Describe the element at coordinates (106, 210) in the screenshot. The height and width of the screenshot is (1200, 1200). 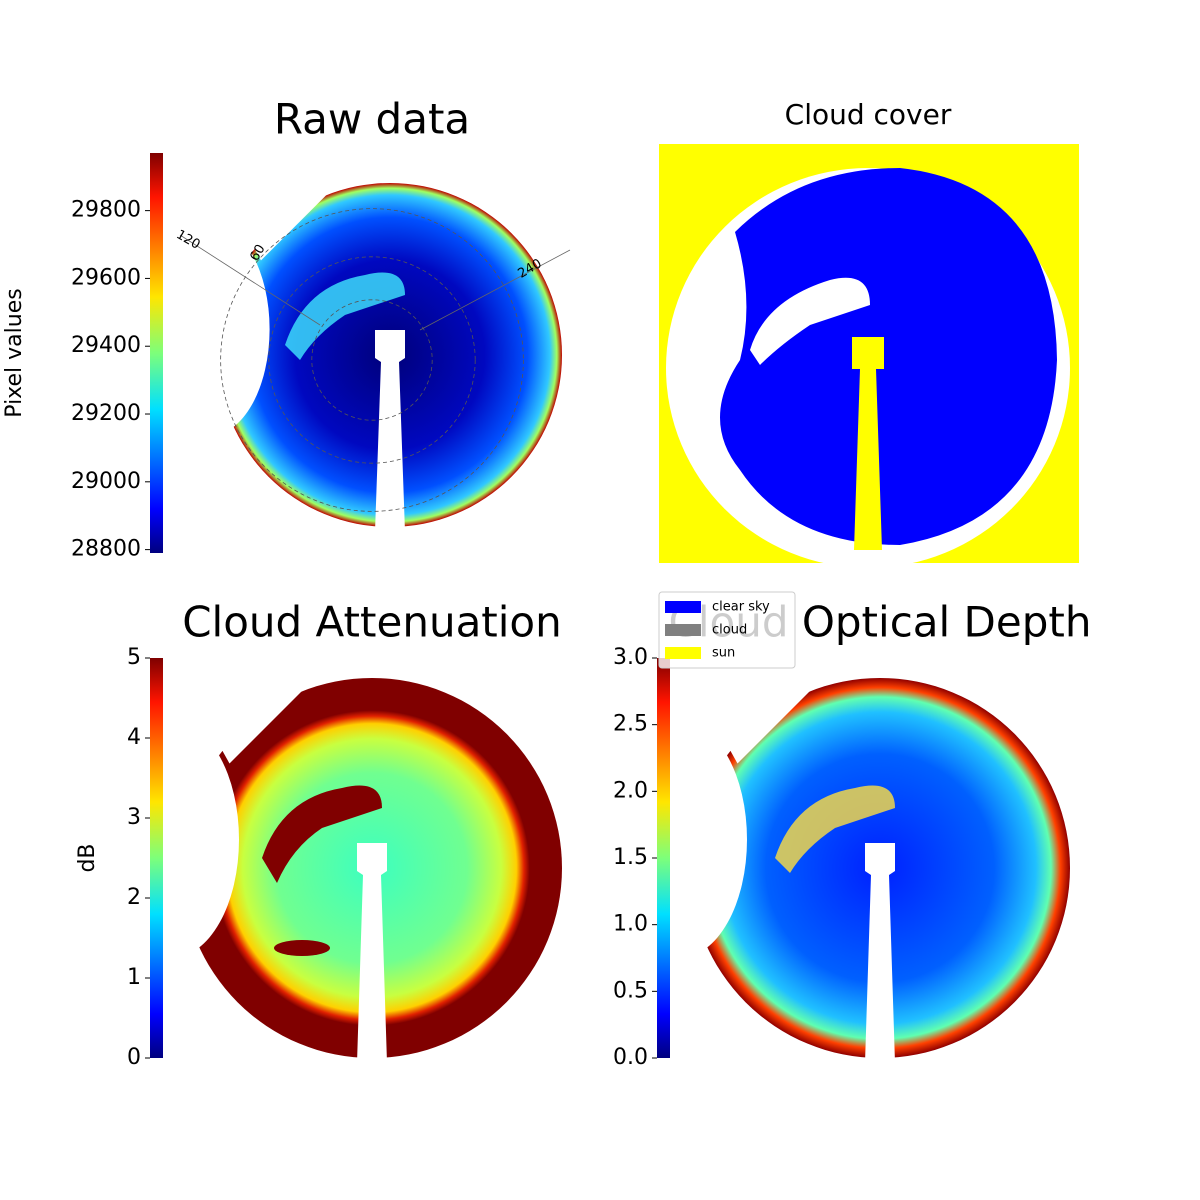
I see `colorbar-tick-label: 29800` at that location.